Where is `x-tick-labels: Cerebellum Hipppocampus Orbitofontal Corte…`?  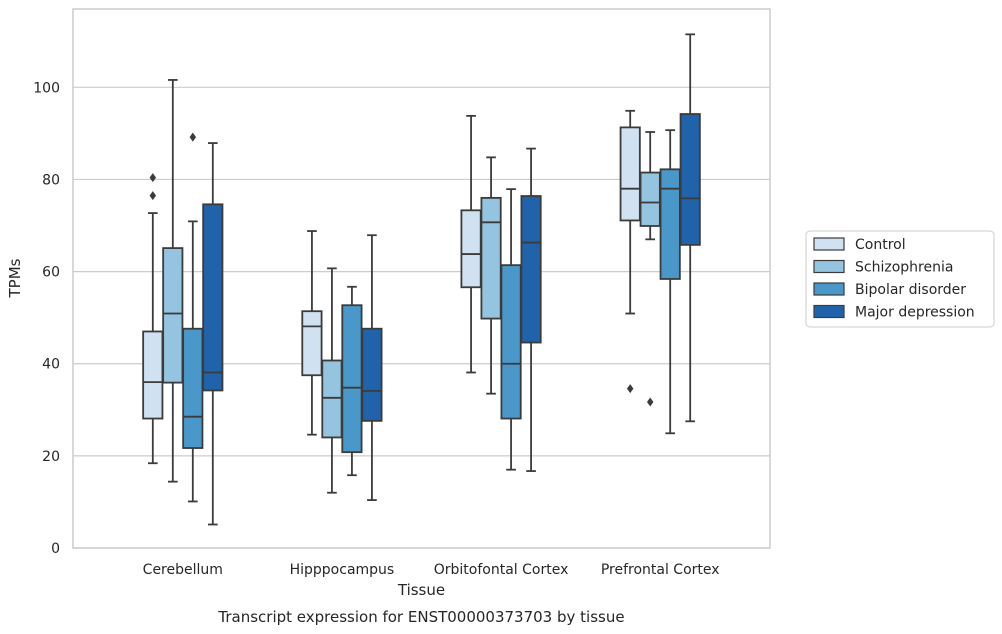 x-tick-labels: Cerebellum Hipppocampus Orbitofontal Corte… is located at coordinates (431, 570).